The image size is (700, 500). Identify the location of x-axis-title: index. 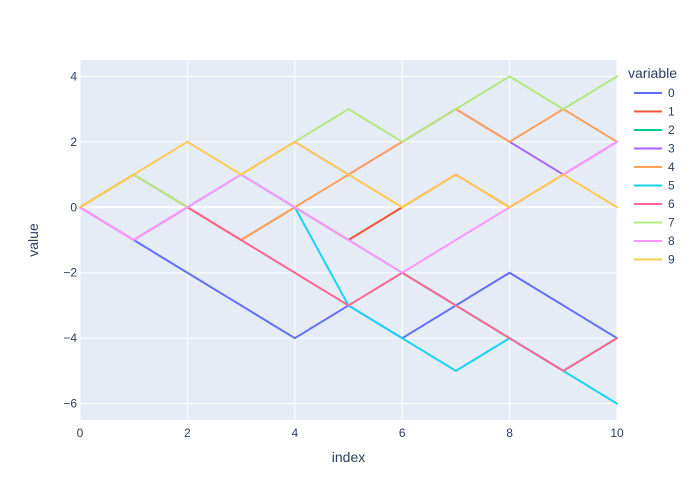
(348, 457).